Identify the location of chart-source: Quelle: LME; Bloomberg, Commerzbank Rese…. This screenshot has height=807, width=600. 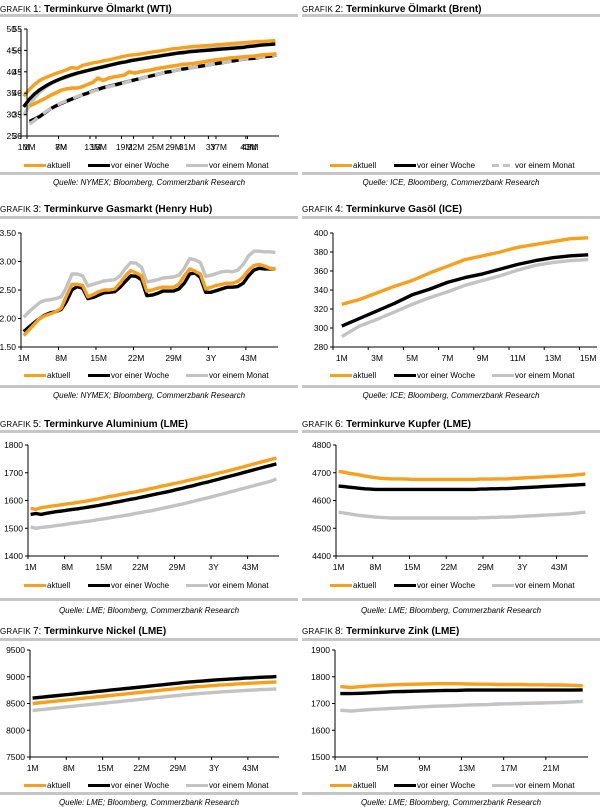
(451, 802).